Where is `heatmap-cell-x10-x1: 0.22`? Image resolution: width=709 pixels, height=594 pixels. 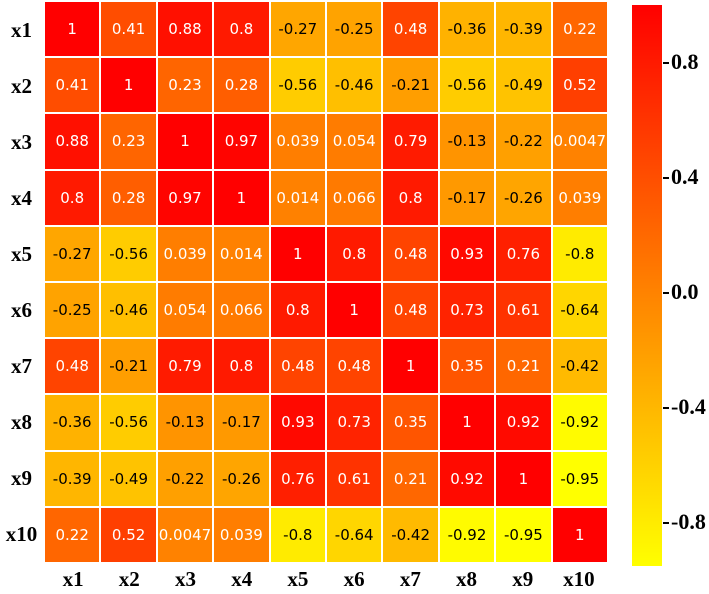
heatmap-cell-x10-x1: 0.22 is located at coordinates (72, 534).